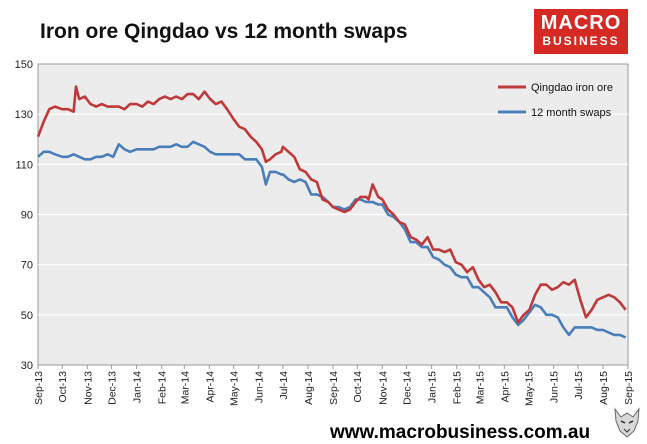  I want to click on x-tick-label: Oct-14, so click(358, 387).